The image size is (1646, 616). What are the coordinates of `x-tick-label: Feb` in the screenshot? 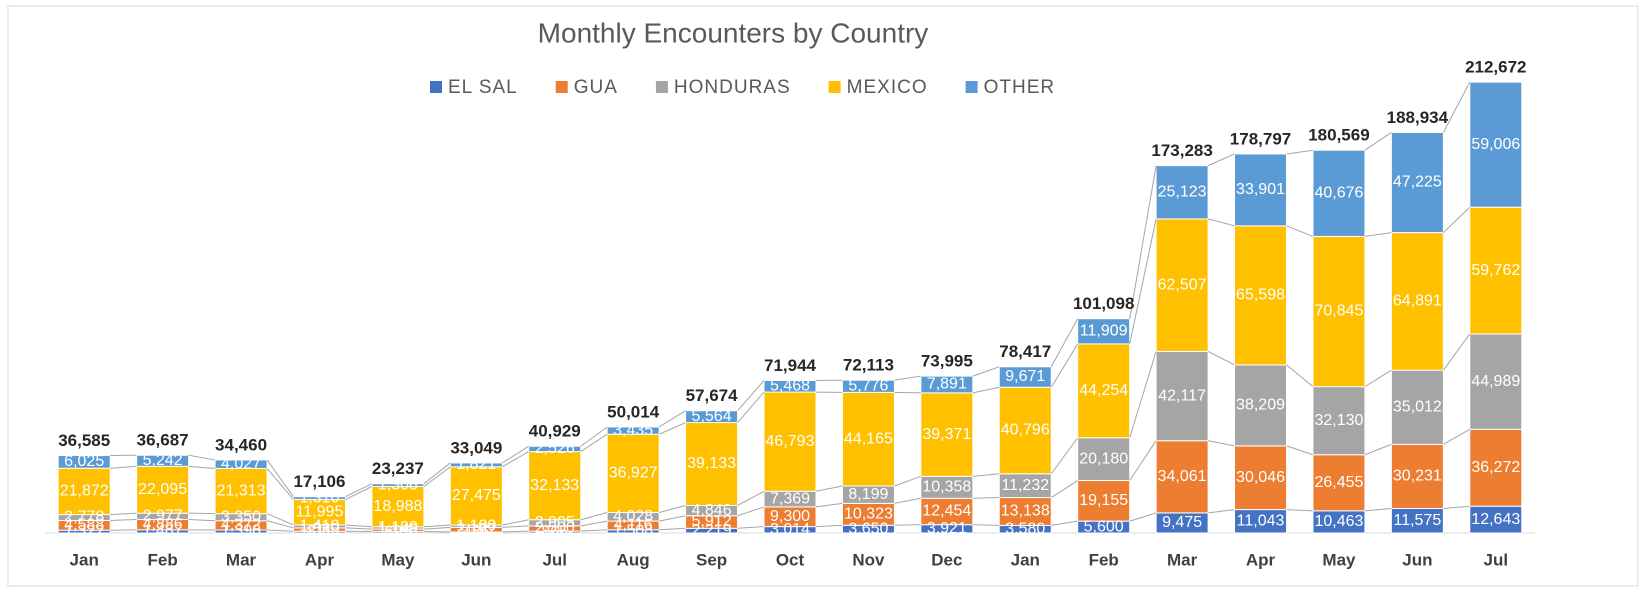 It's located at (163, 559).